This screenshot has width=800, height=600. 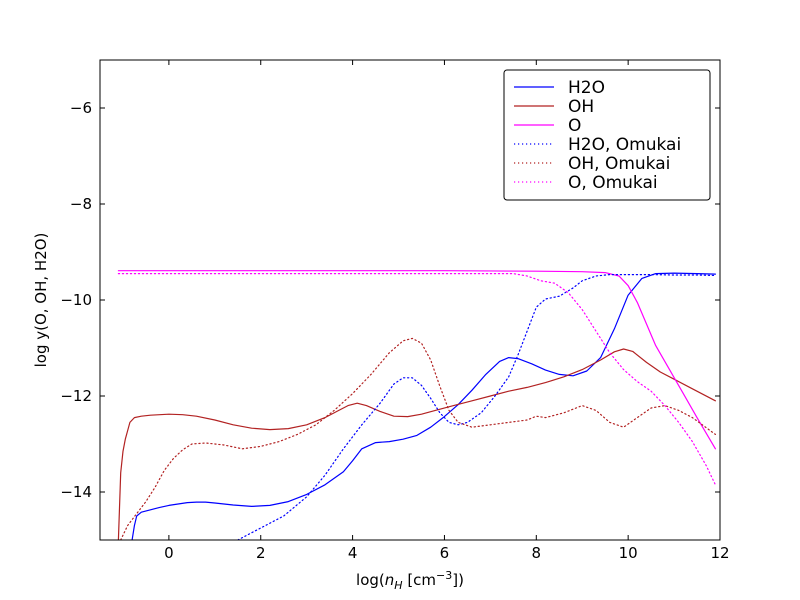 I want to click on x-tick-label: 4, so click(x=353, y=553).